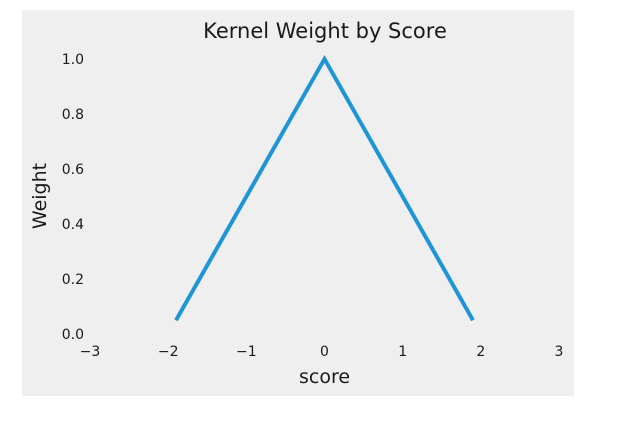 This screenshot has height=438, width=625. I want to click on x-tick-label: 1, so click(402, 352).